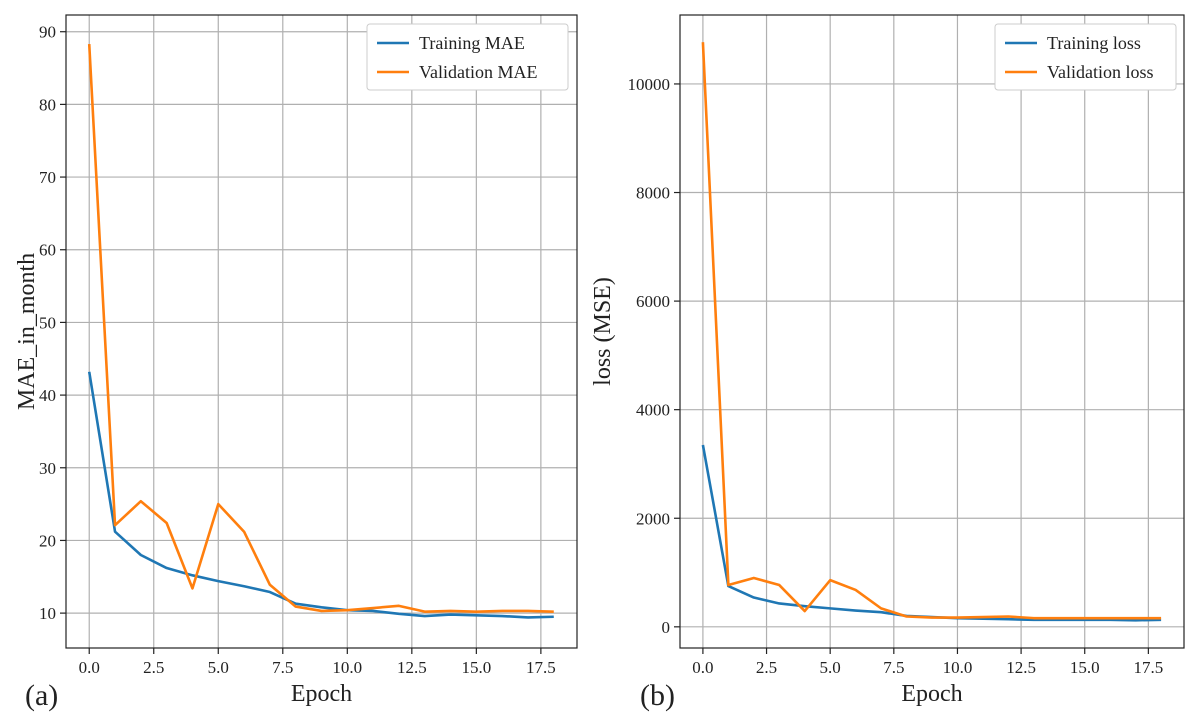  What do you see at coordinates (320, 495) in the screenshot?
I see `series-line-training-mae` at bounding box center [320, 495].